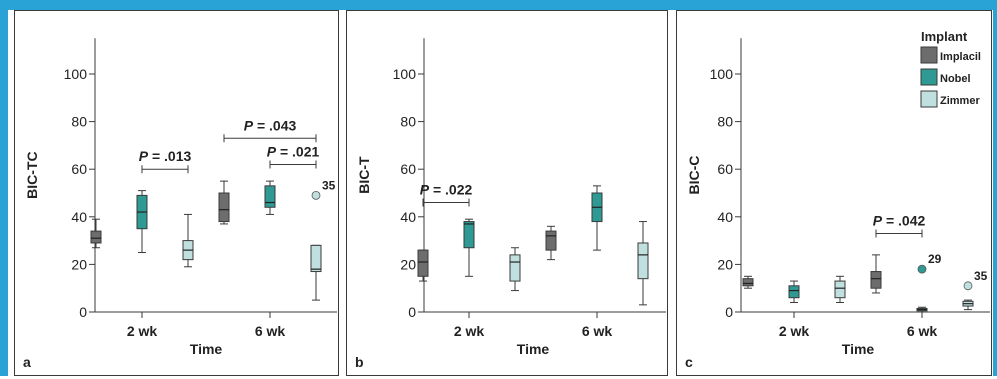  Describe the element at coordinates (950, 68) in the screenshot. I see `legend: Implant Implacil Nobel Zimmer` at that location.